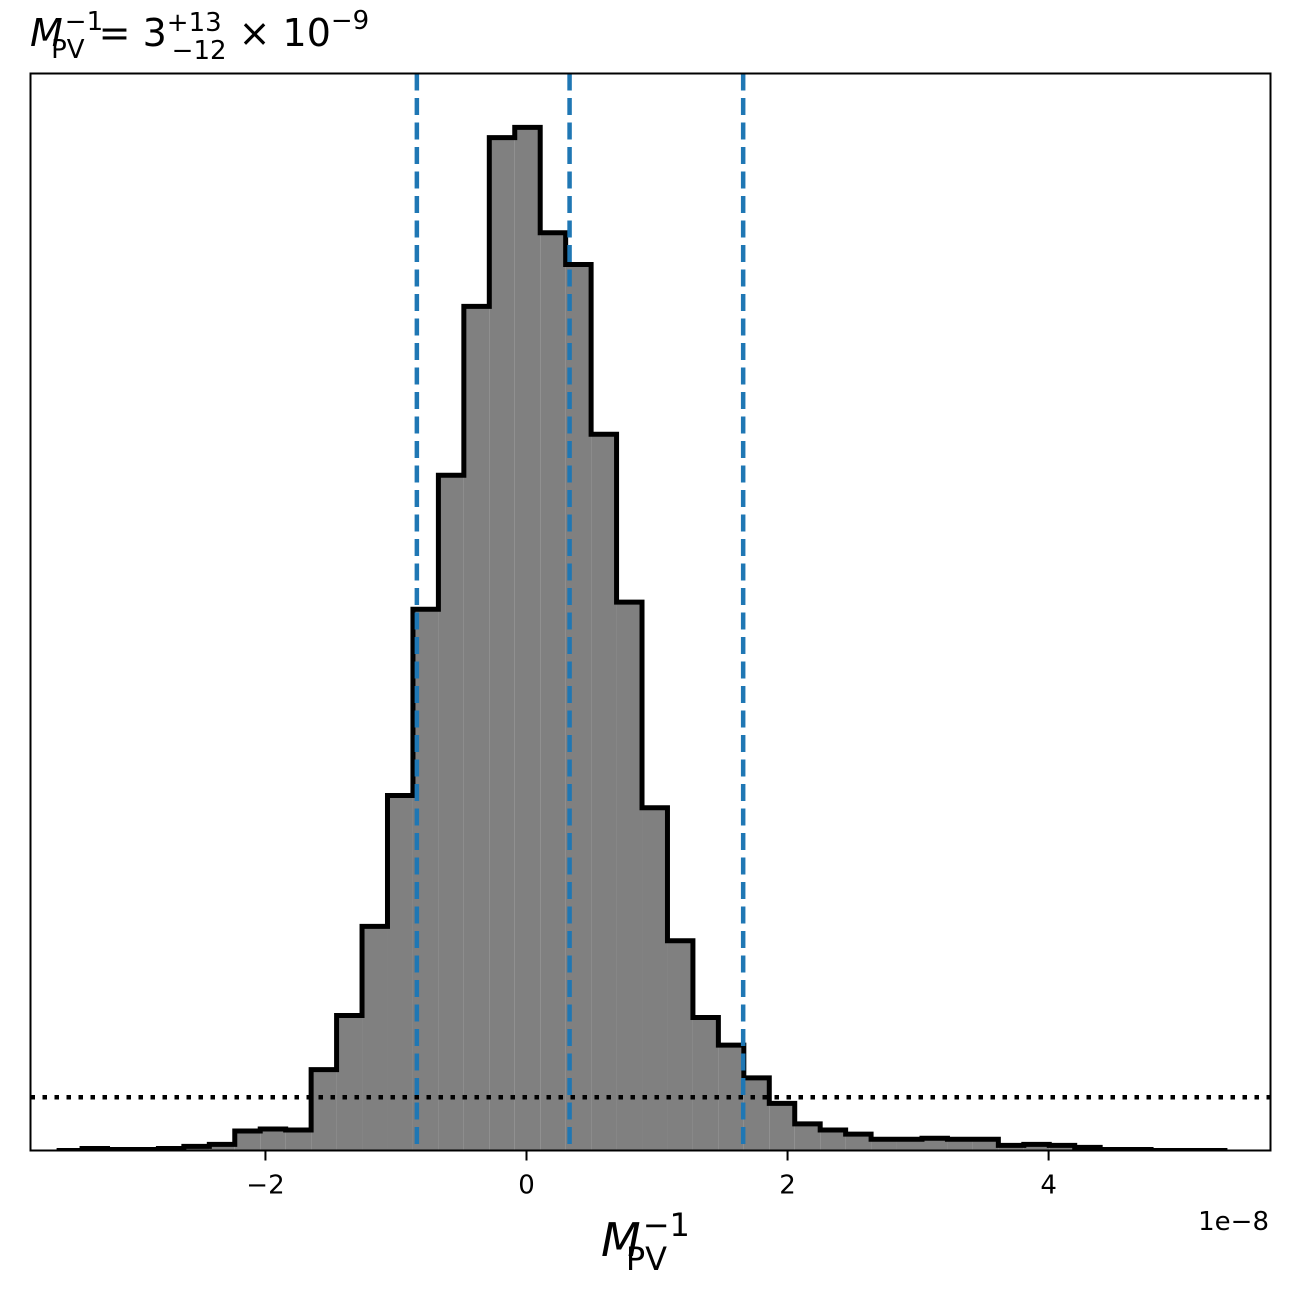  Describe the element at coordinates (651, 1175) in the screenshot. I see `x-axis-ticks: −2 0 2 4` at that location.